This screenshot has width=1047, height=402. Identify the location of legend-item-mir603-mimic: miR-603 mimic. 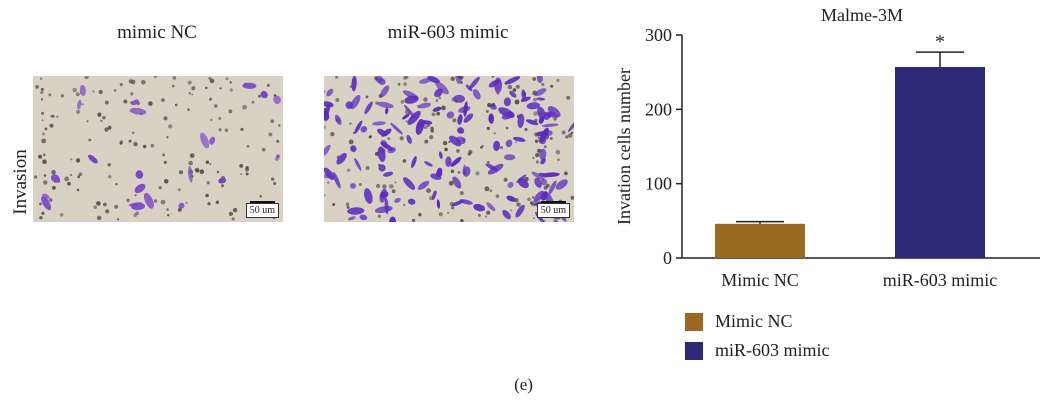
(757, 350).